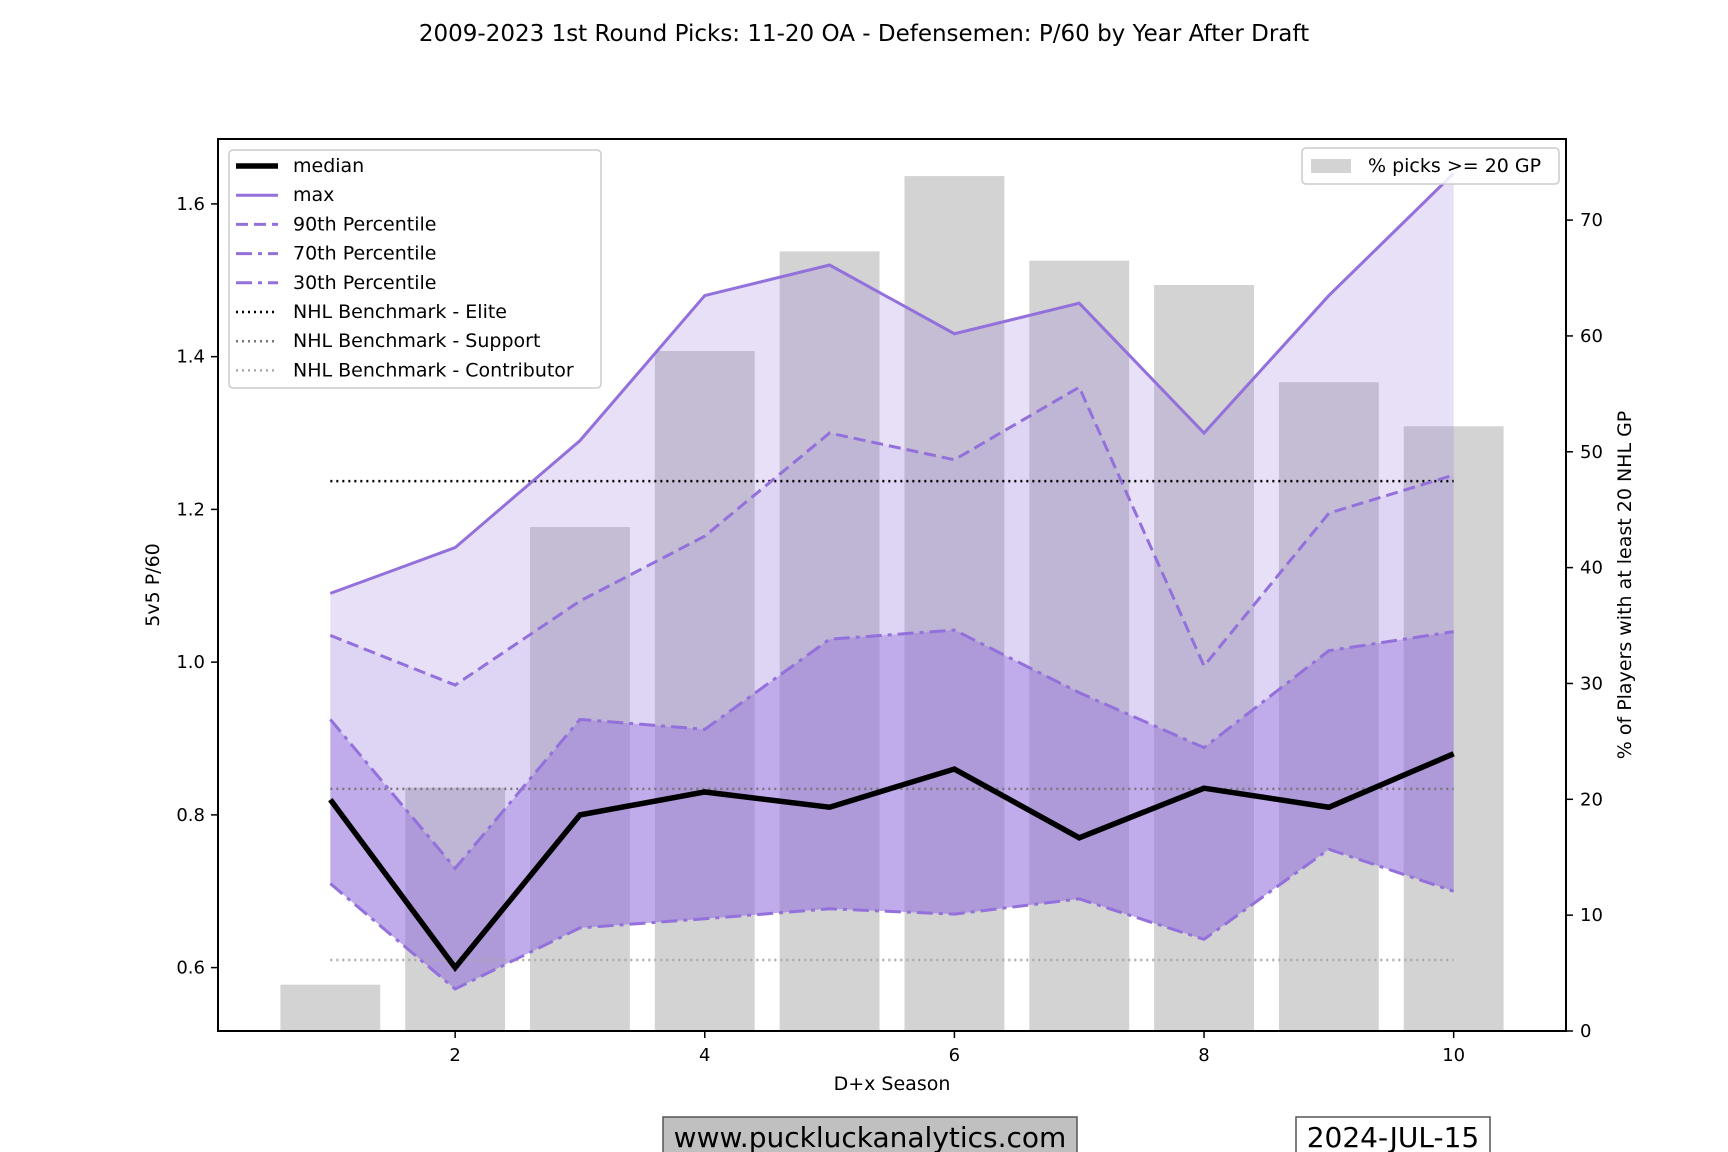 The width and height of the screenshot is (1728, 1152). Describe the element at coordinates (1203, 1055) in the screenshot. I see `x-tick-label-3: 8` at that location.